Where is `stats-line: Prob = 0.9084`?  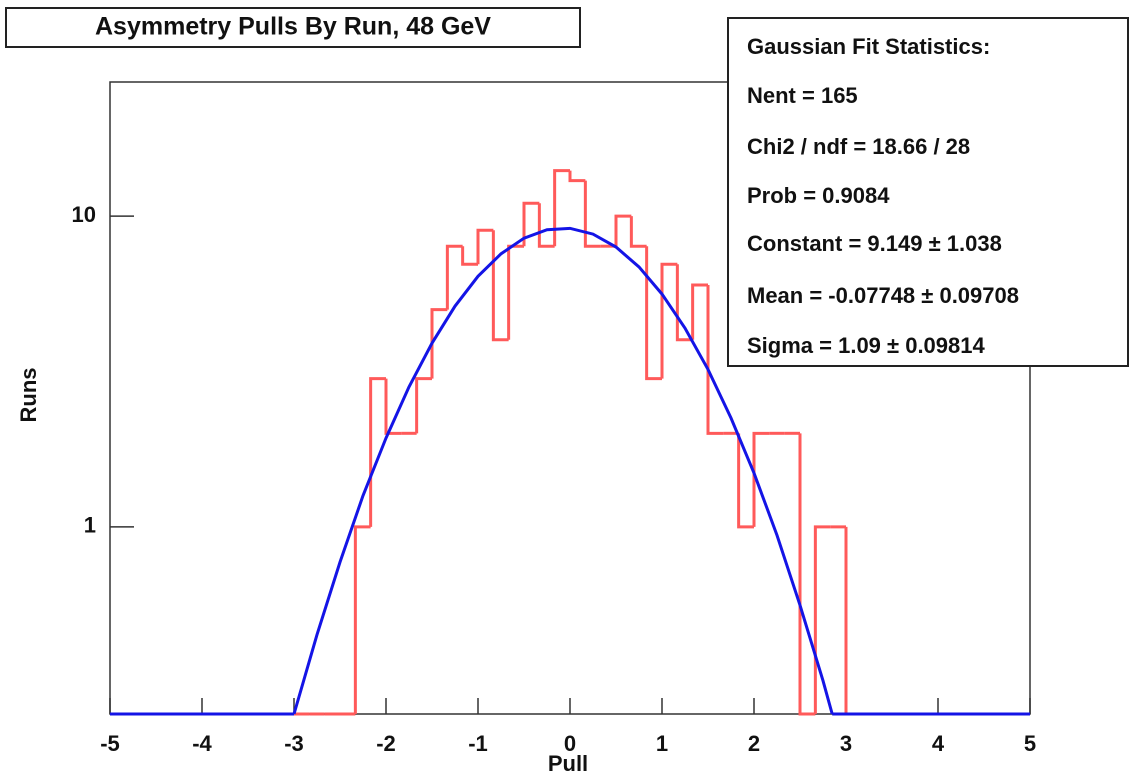 stats-line: Prob = 0.9084 is located at coordinates (818, 195).